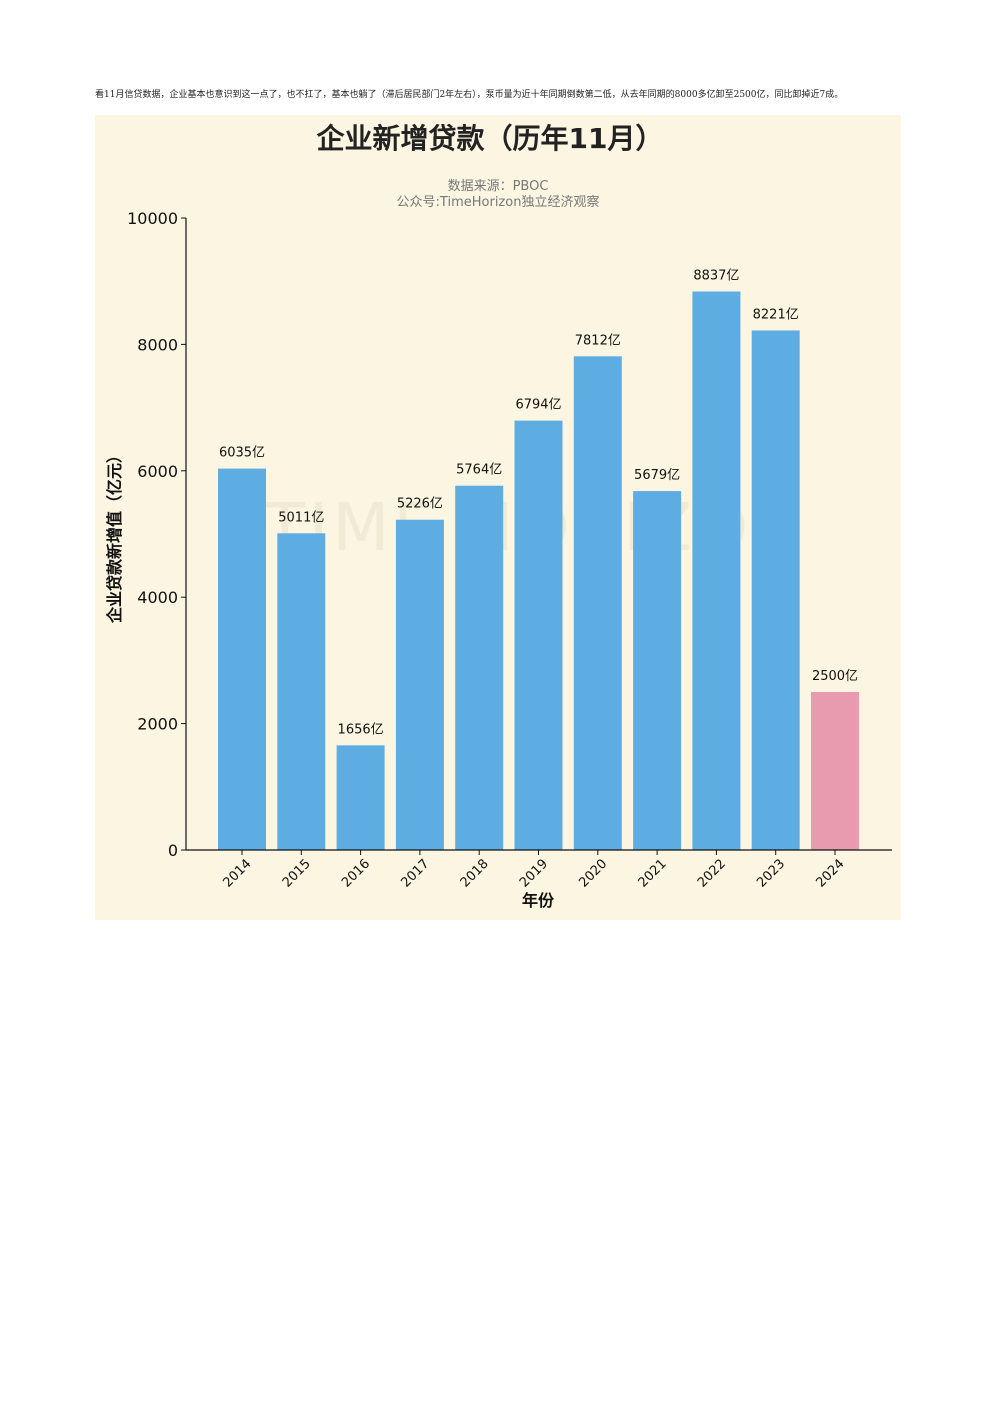 The image size is (992, 1403). What do you see at coordinates (490, 138) in the screenshot?
I see `chart-title: 企业新增贷款（历年11月）` at bounding box center [490, 138].